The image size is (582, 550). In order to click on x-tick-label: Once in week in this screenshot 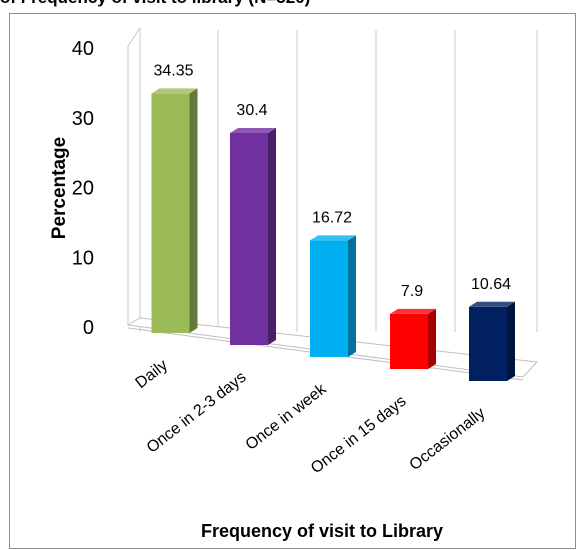, I will do `click(287, 417)`.